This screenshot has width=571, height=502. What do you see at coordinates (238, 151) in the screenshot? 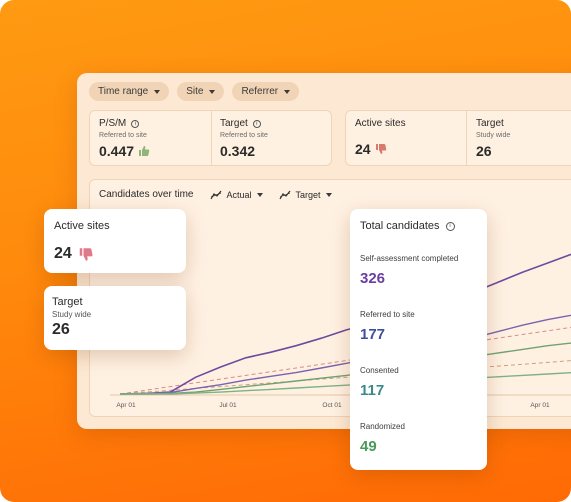
I see `stat-value: 0.342` at bounding box center [238, 151].